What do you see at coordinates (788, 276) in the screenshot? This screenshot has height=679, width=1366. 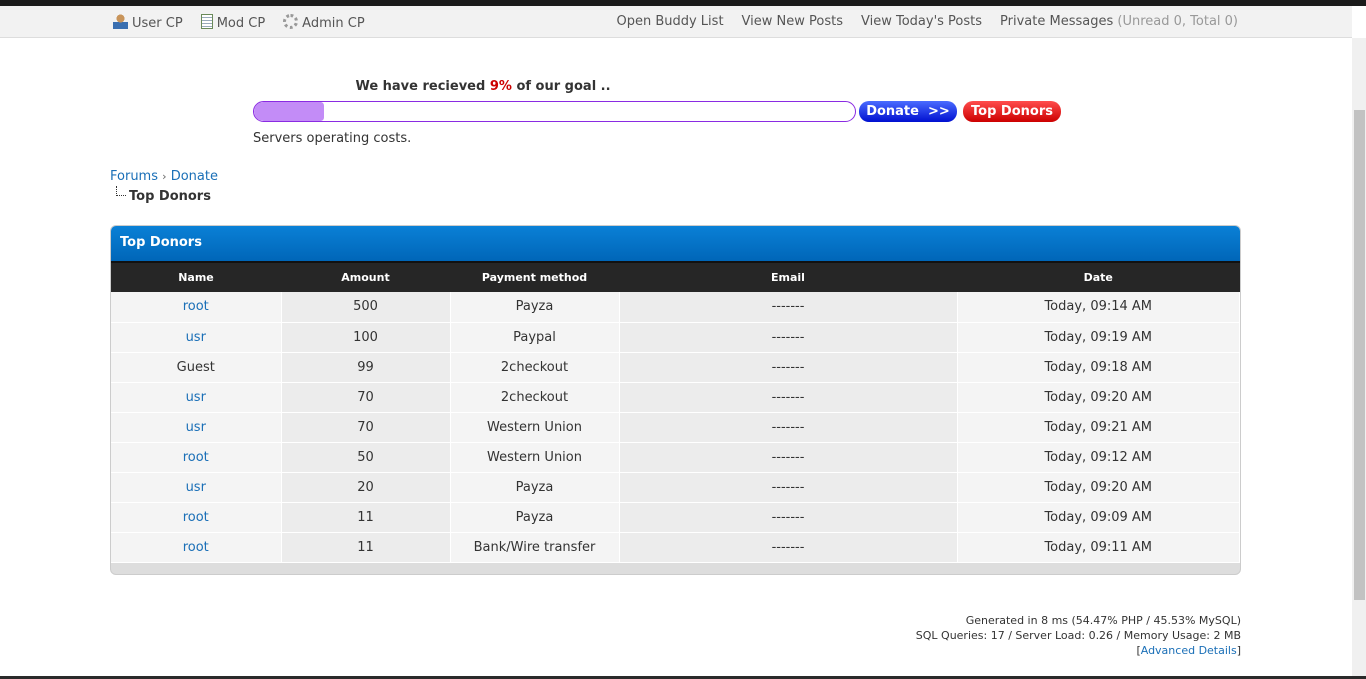 I see `column-header: Email` at bounding box center [788, 276].